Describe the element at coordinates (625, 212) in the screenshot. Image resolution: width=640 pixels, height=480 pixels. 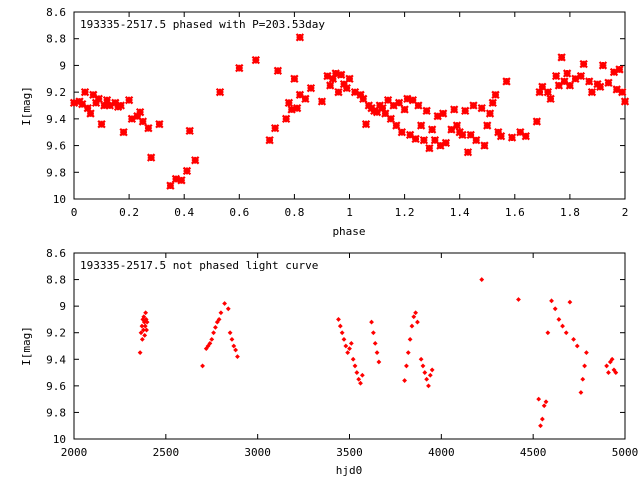
I see `x-tick-label: 2` at that location.